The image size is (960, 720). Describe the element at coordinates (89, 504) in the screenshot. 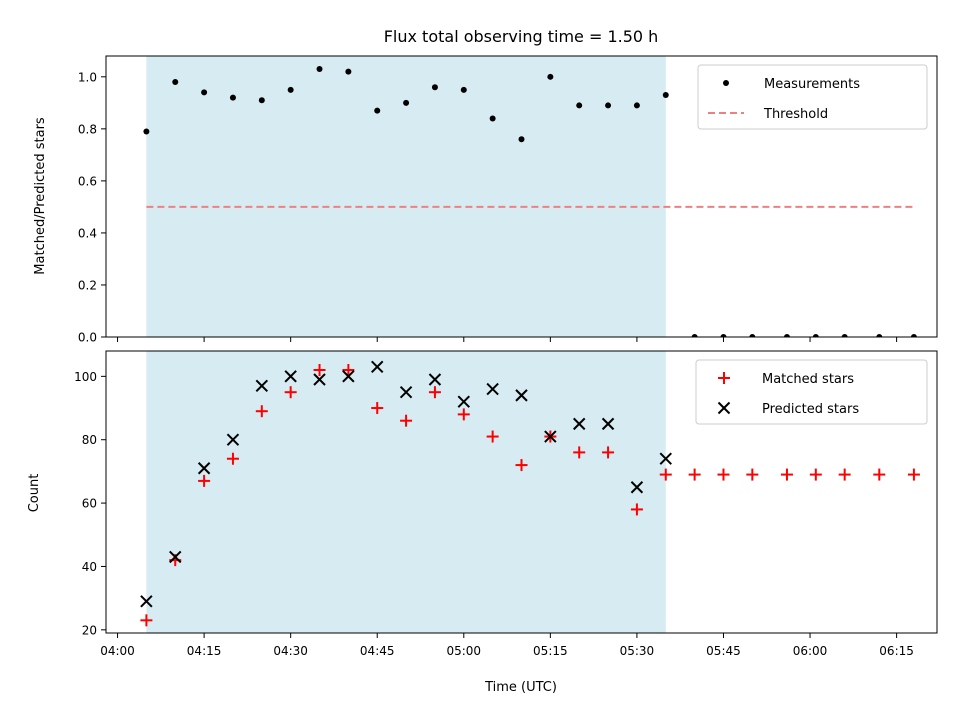

I see `y-tick-label: 60` at that location.